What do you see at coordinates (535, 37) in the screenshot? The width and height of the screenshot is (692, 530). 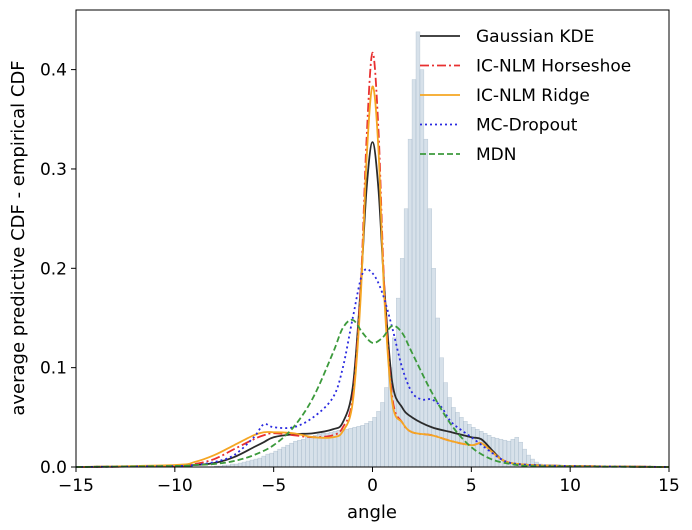 I see `legend-label-gaussian-kde: Gaussian KDE` at bounding box center [535, 37].